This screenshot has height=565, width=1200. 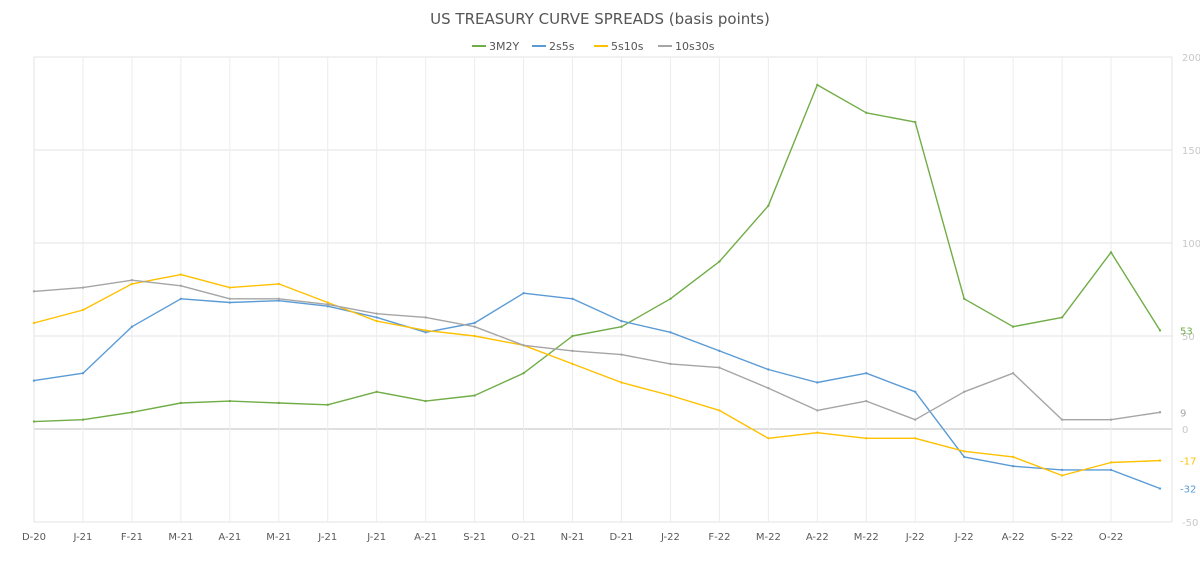 What do you see at coordinates (600, 19) in the screenshot?
I see `chart-title: US TREASURY CURVE SPREADS (basis points)` at bounding box center [600, 19].